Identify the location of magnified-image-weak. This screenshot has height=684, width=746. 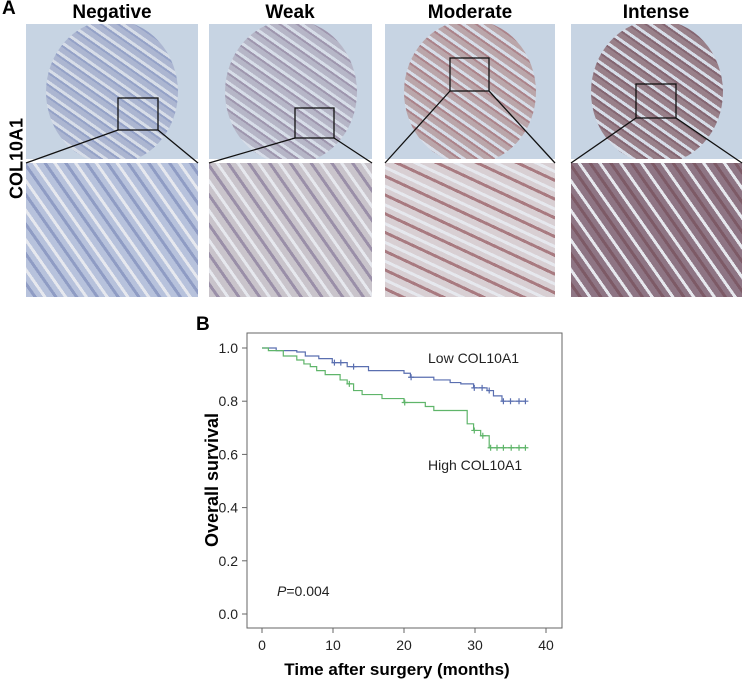
(290, 230).